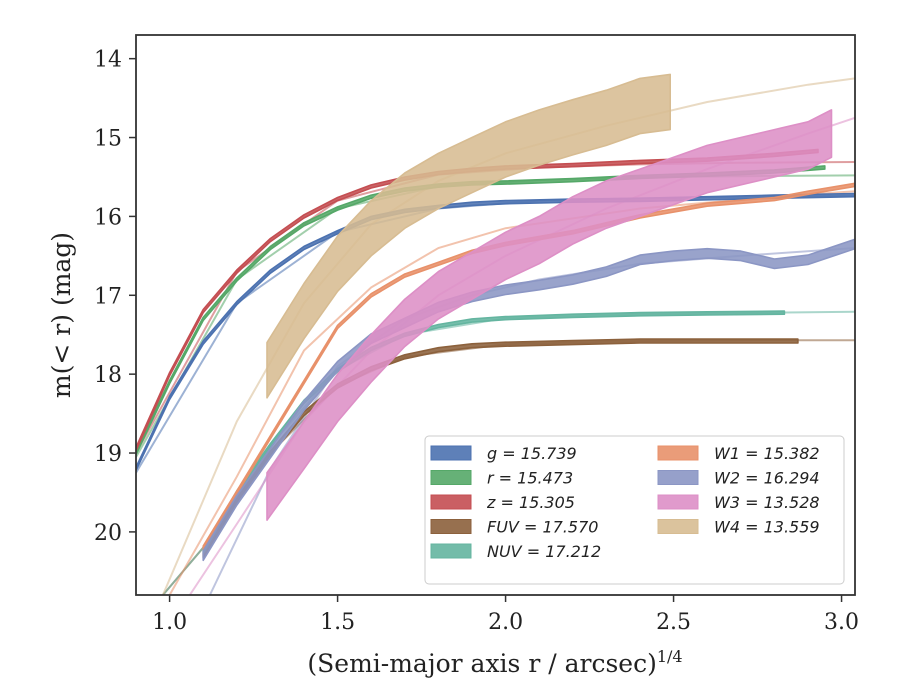 The image size is (900, 700). What do you see at coordinates (542, 527) in the screenshot?
I see `legend-label-fuv: FUV = 17.570` at bounding box center [542, 527].